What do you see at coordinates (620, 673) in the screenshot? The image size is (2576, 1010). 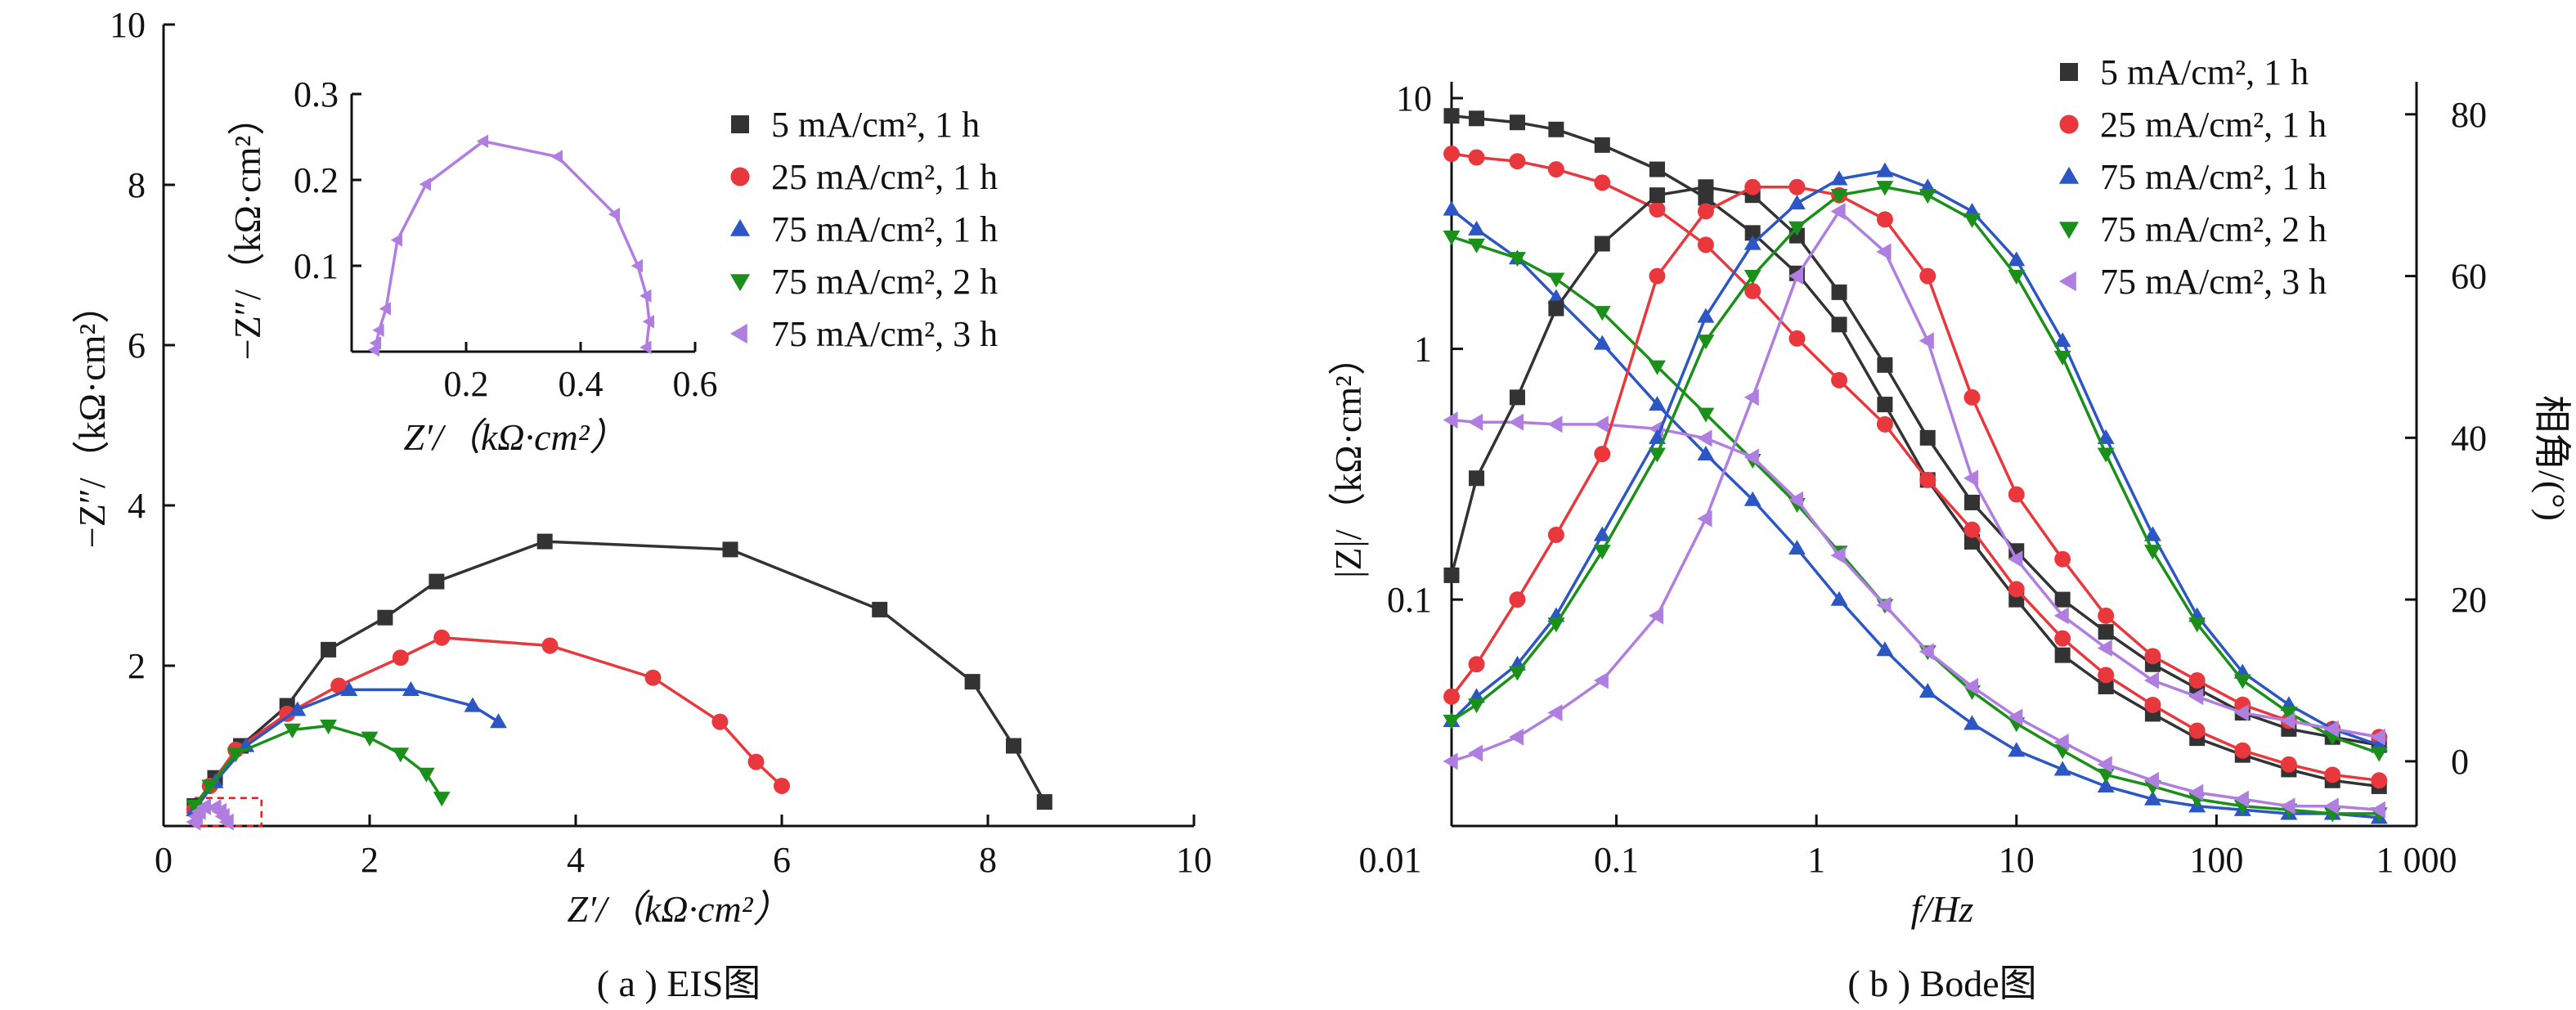 I see `eis-series-line` at bounding box center [620, 673].